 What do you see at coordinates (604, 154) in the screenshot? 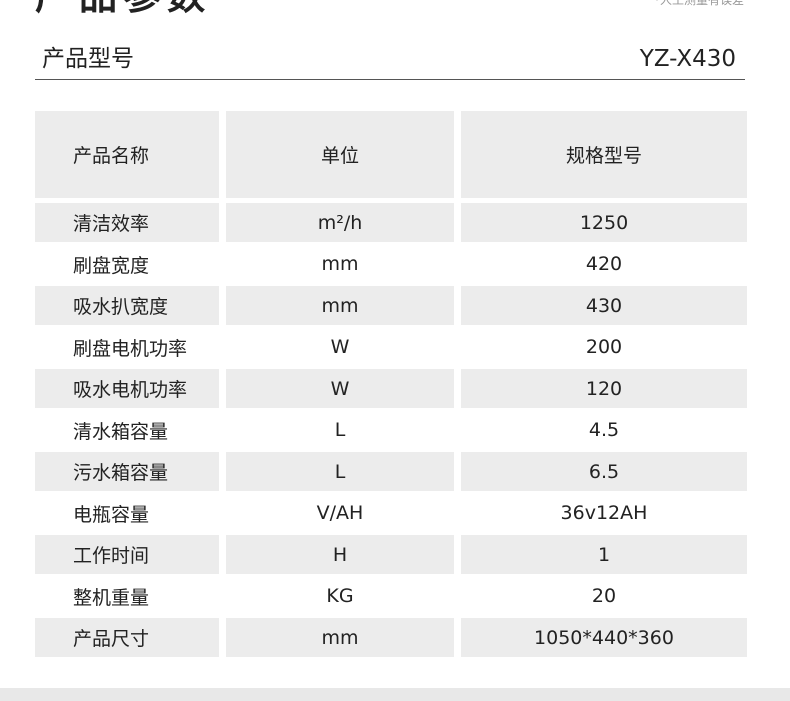
I see `column-header: 规格型号` at bounding box center [604, 154].